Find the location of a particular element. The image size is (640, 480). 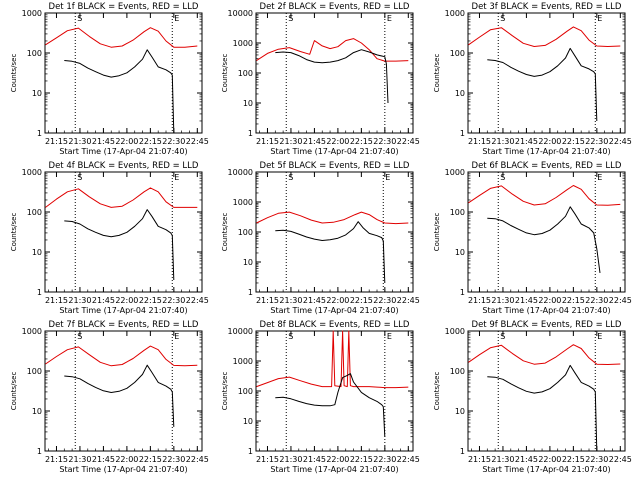

chart-title: Det 5f BLACK = Events, RED = LLD is located at coordinates (335, 166).